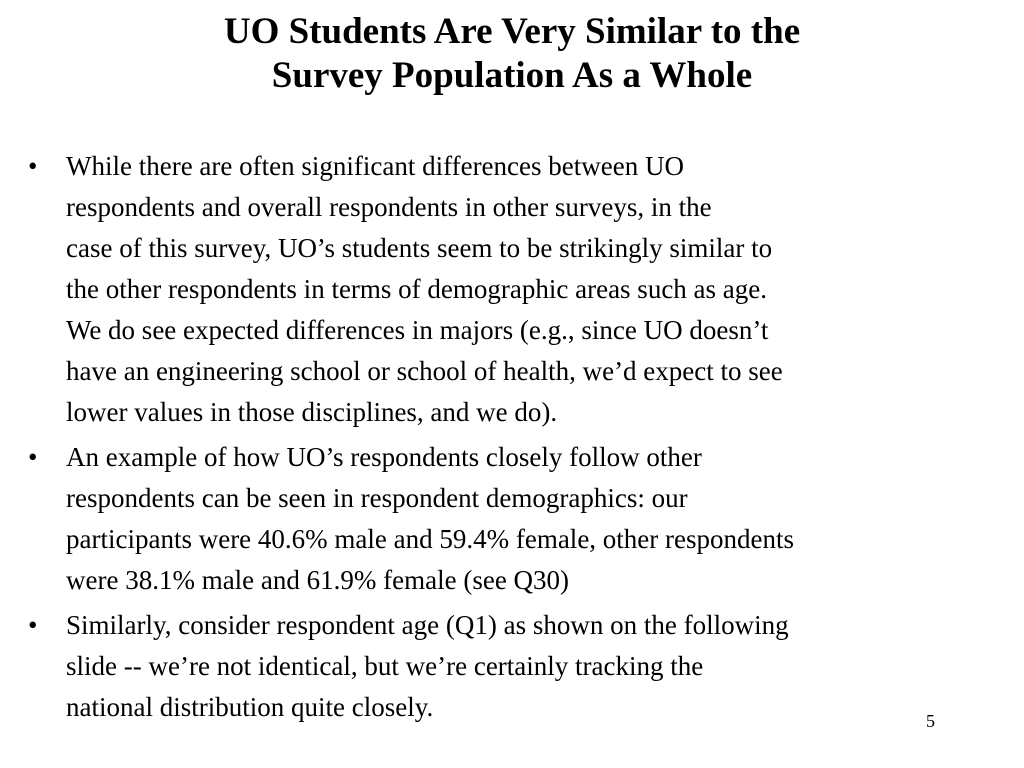 The image size is (1024, 768). Describe the element at coordinates (512, 31) in the screenshot. I see `slide-title-line-1: UO Students Are Very Similar to the` at that location.